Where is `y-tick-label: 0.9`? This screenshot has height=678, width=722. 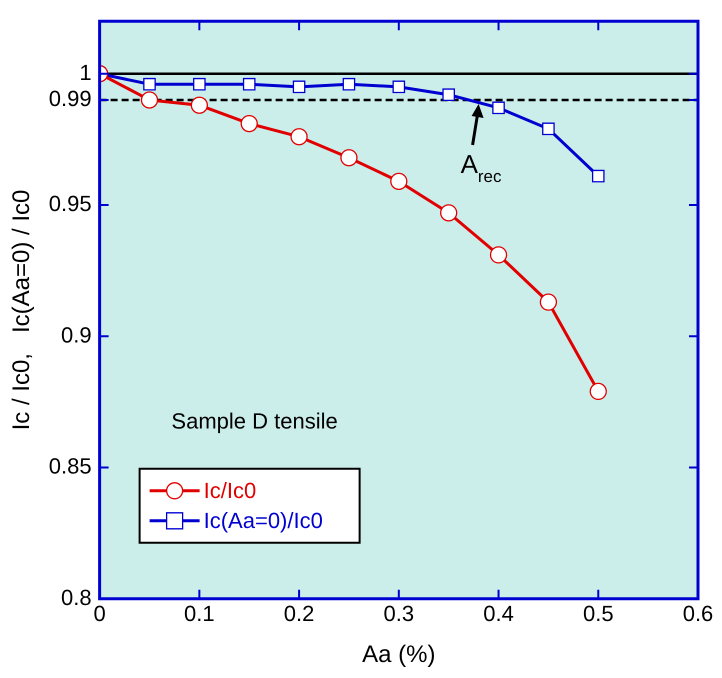 y-tick-label: 0.9 is located at coordinates (76, 335).